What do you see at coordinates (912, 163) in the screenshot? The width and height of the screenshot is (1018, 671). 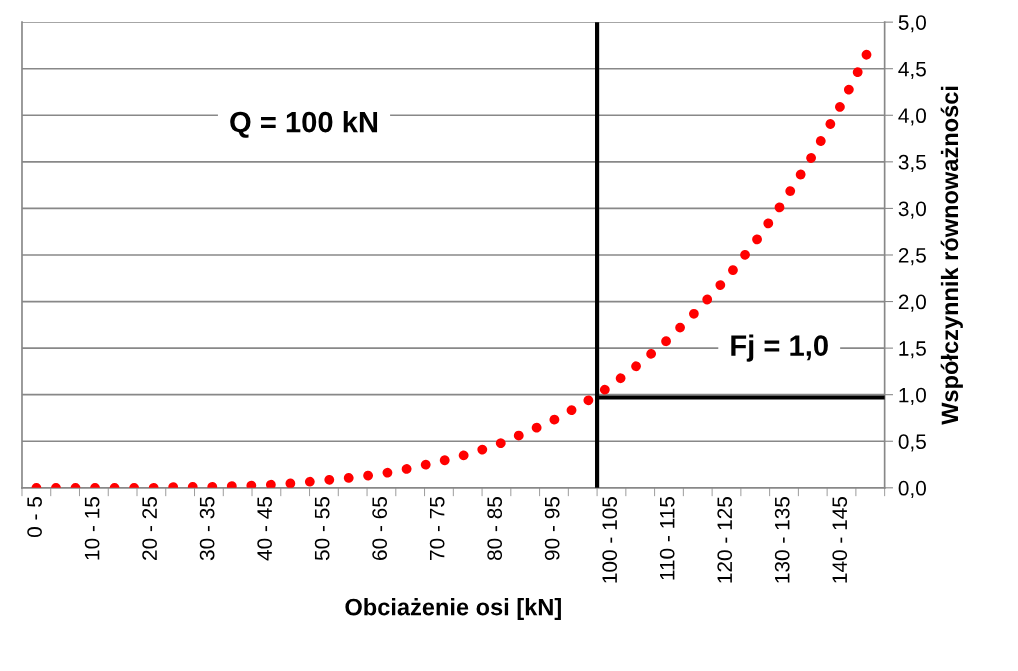 I see `y-tick-label: 3,5` at bounding box center [912, 163].